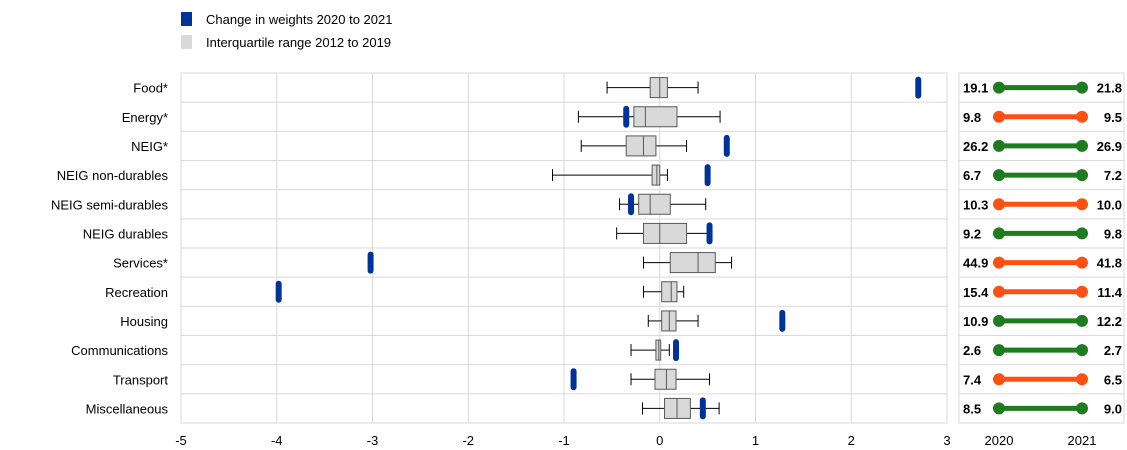 This screenshot has height=450, width=1127. Describe the element at coordinates (144, 321) in the screenshot. I see `category-label: Housing` at that location.